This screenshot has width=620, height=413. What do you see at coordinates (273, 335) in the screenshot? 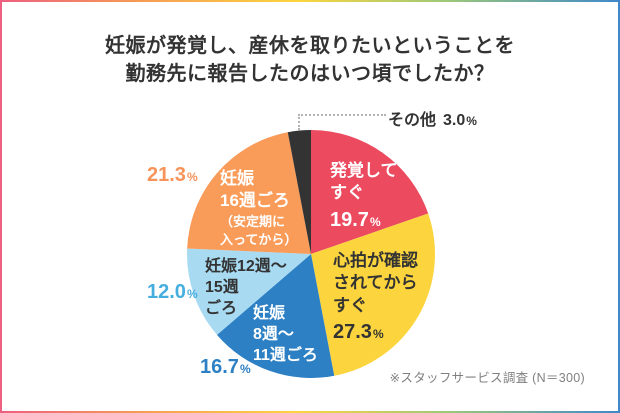
I see `ninshin8-line2: 8週〜` at bounding box center [273, 335].